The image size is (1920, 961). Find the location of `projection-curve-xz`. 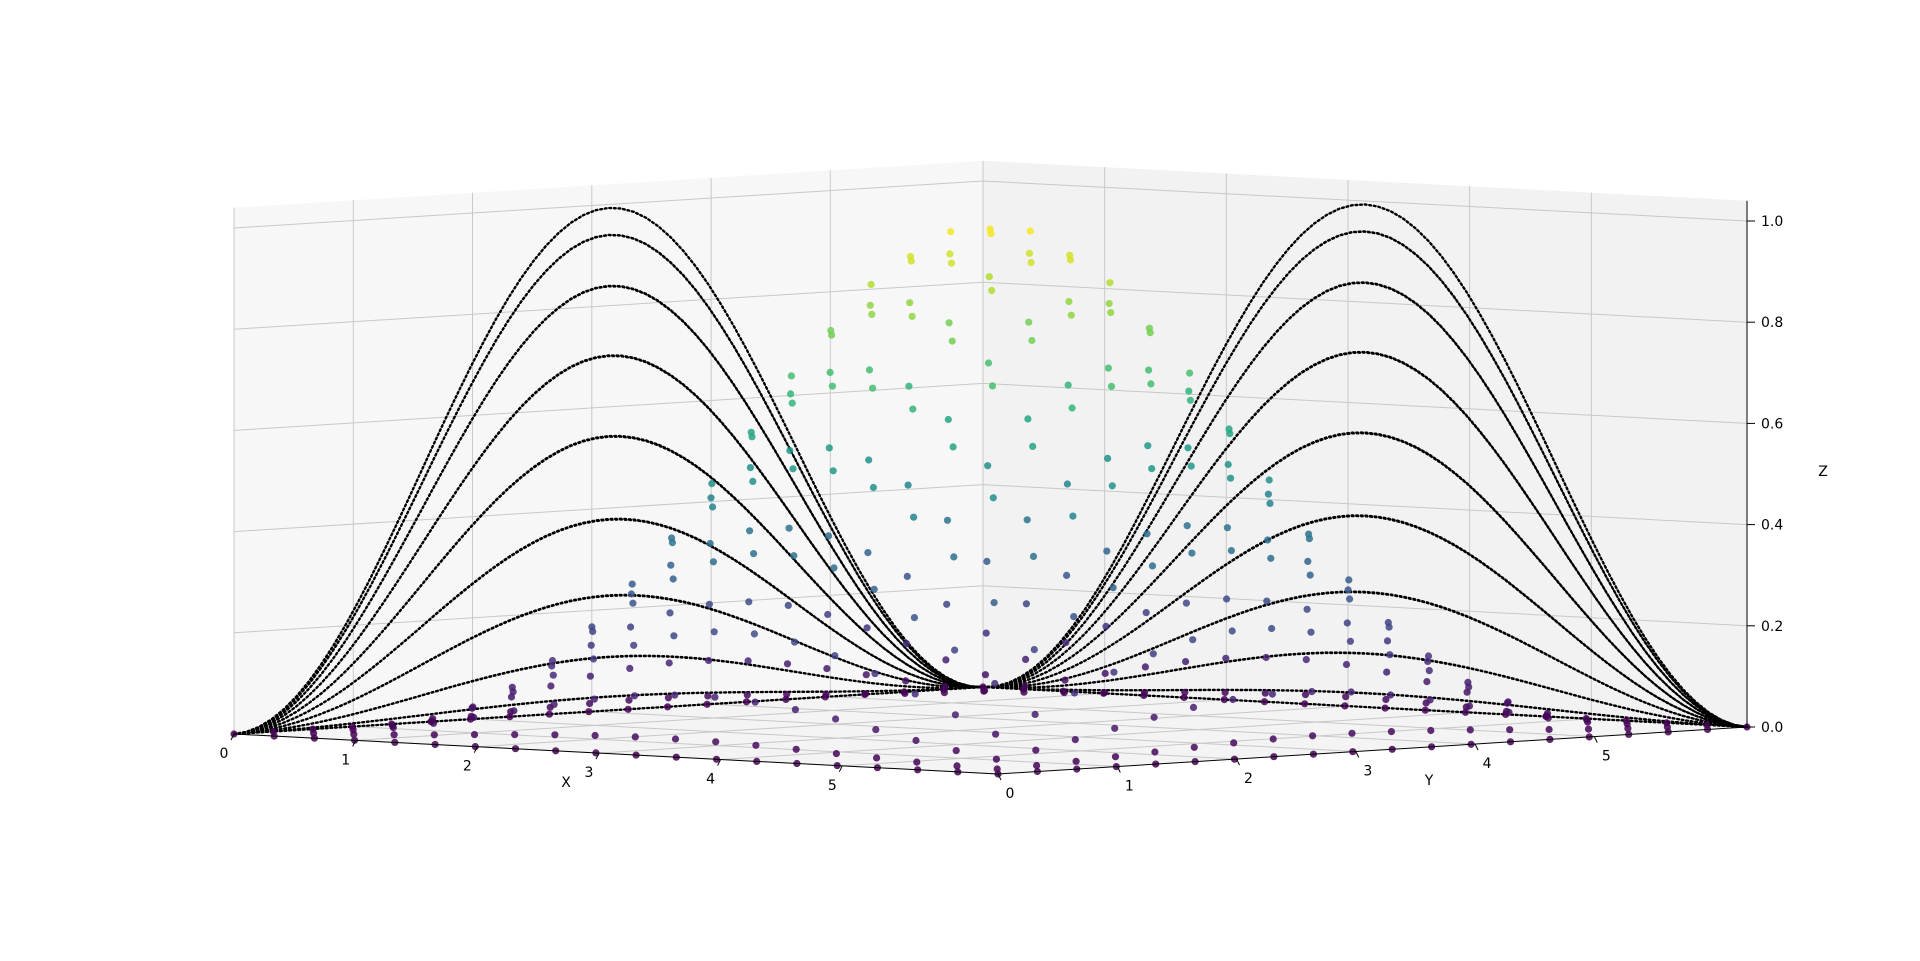

projection-curve-xz is located at coordinates (608, 585).